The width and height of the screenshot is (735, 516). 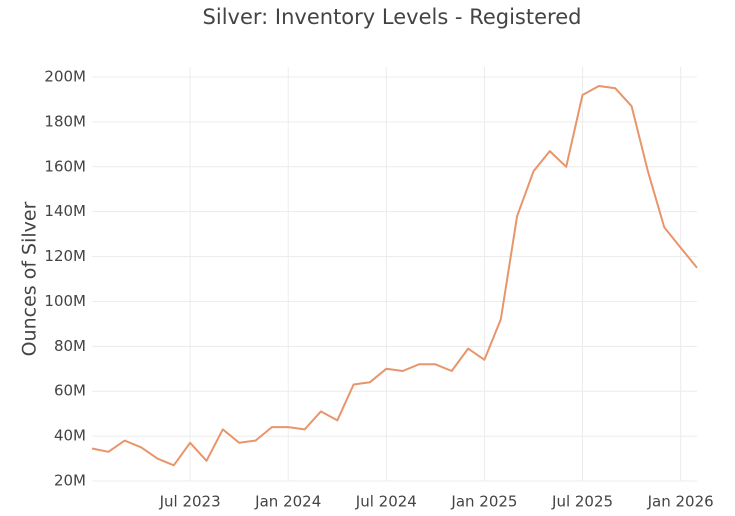 What do you see at coordinates (70, 481) in the screenshot?
I see `y-tick-label: 20M` at bounding box center [70, 481].